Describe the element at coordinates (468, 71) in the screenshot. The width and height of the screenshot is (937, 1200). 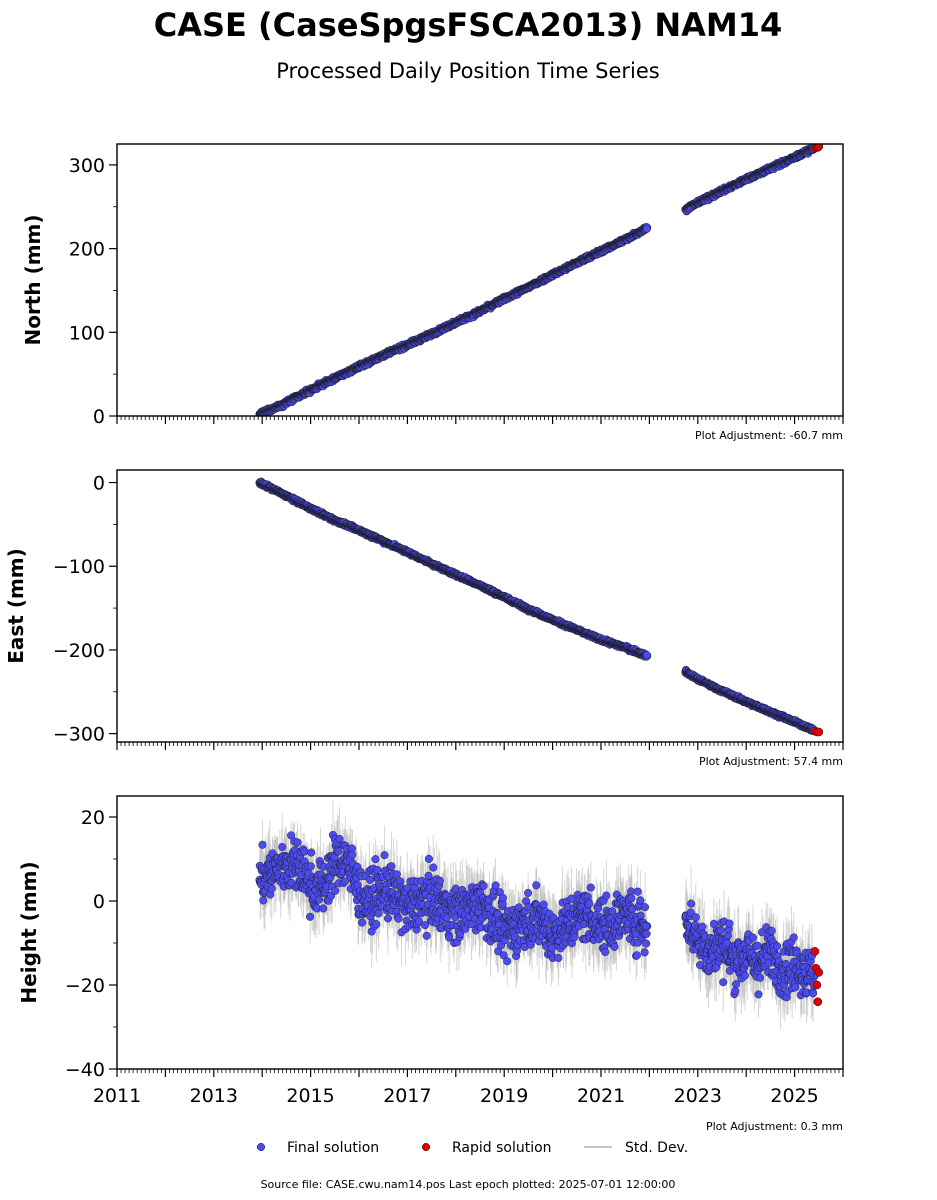
I see `chart-subtitle: Processed Daily Position Time Series` at that location.